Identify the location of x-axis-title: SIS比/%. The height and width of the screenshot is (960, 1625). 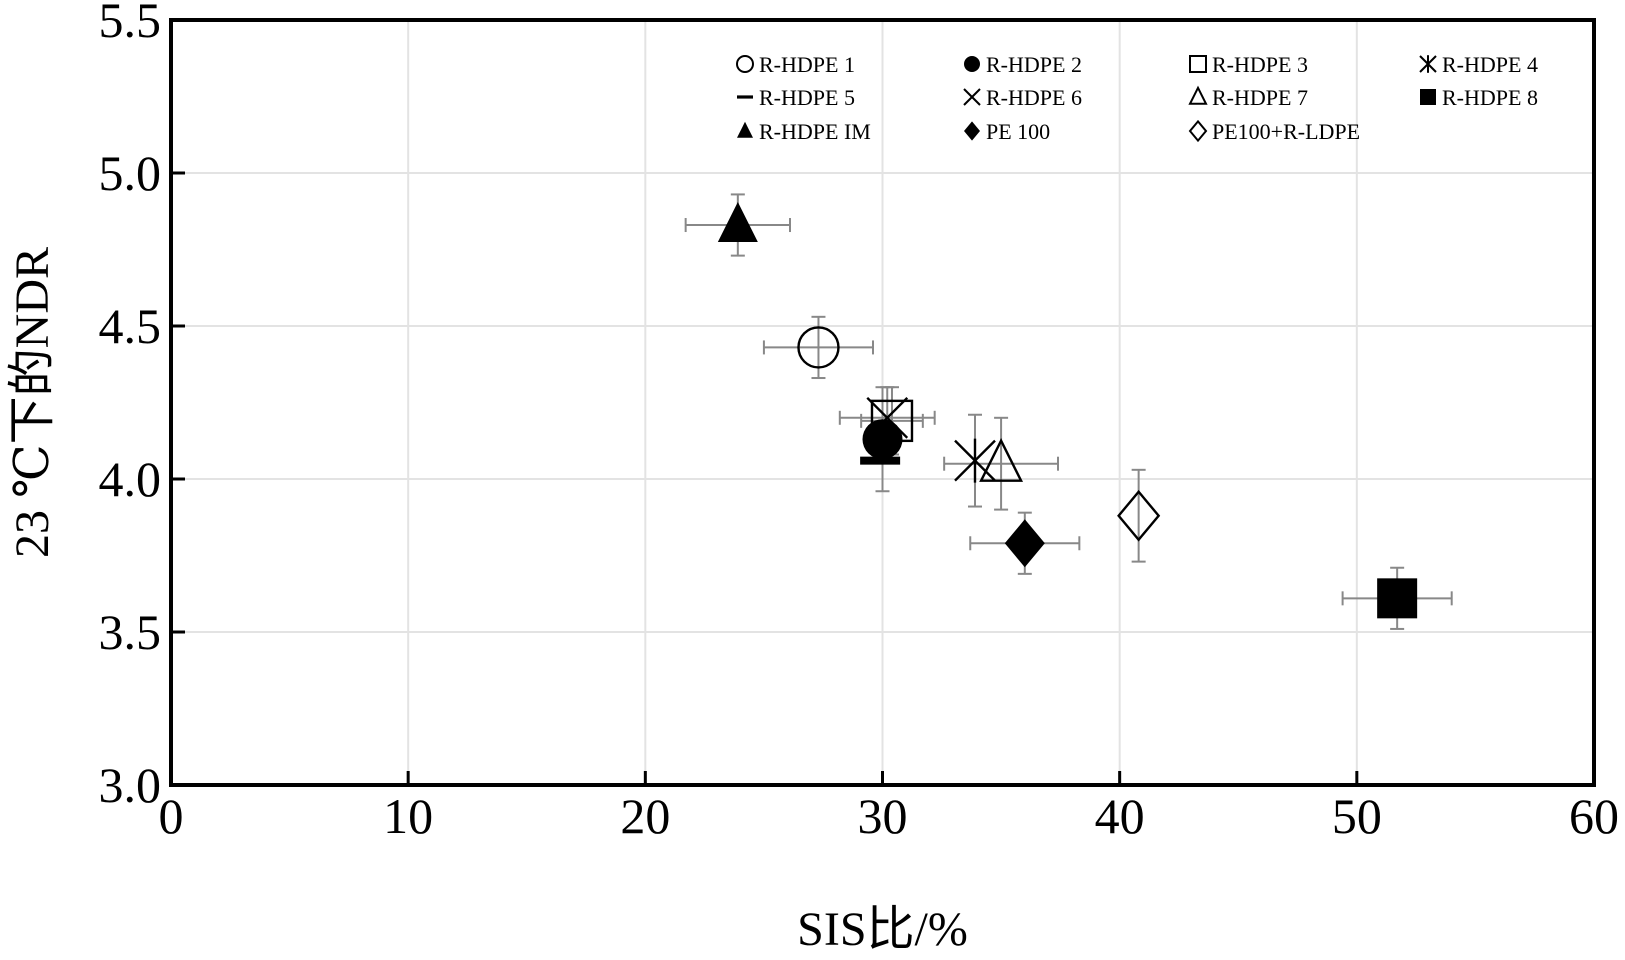
(882, 929).